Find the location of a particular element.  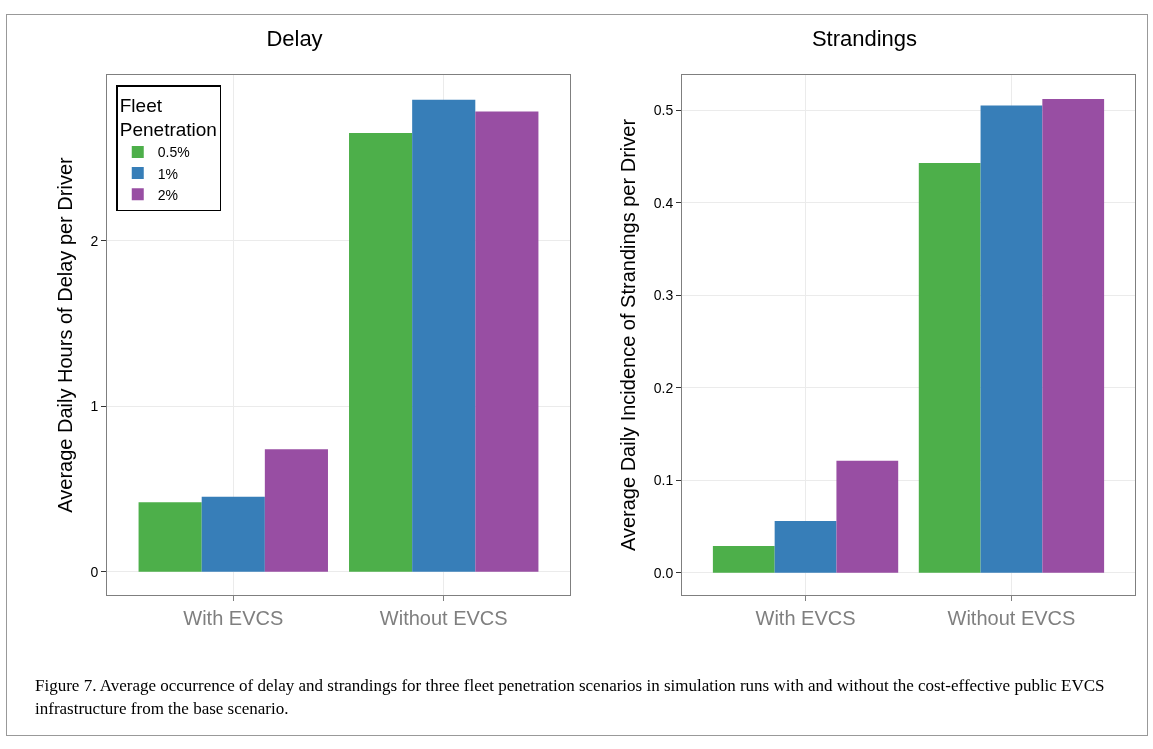

legend-label: 0.5% is located at coordinates (173, 152).